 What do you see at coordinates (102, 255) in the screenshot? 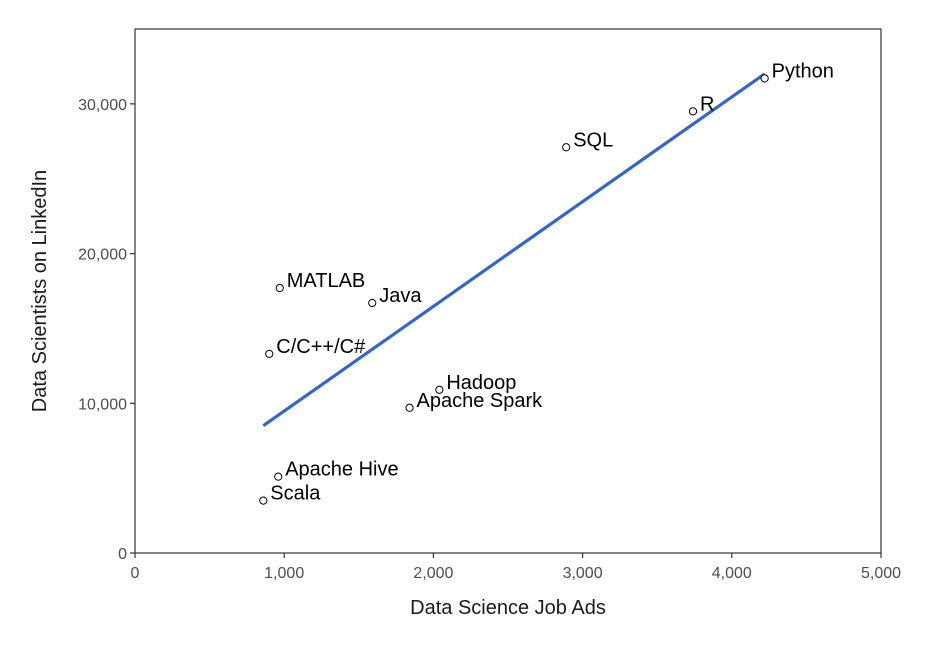
I see `y-tick-label: 20,000` at bounding box center [102, 255].